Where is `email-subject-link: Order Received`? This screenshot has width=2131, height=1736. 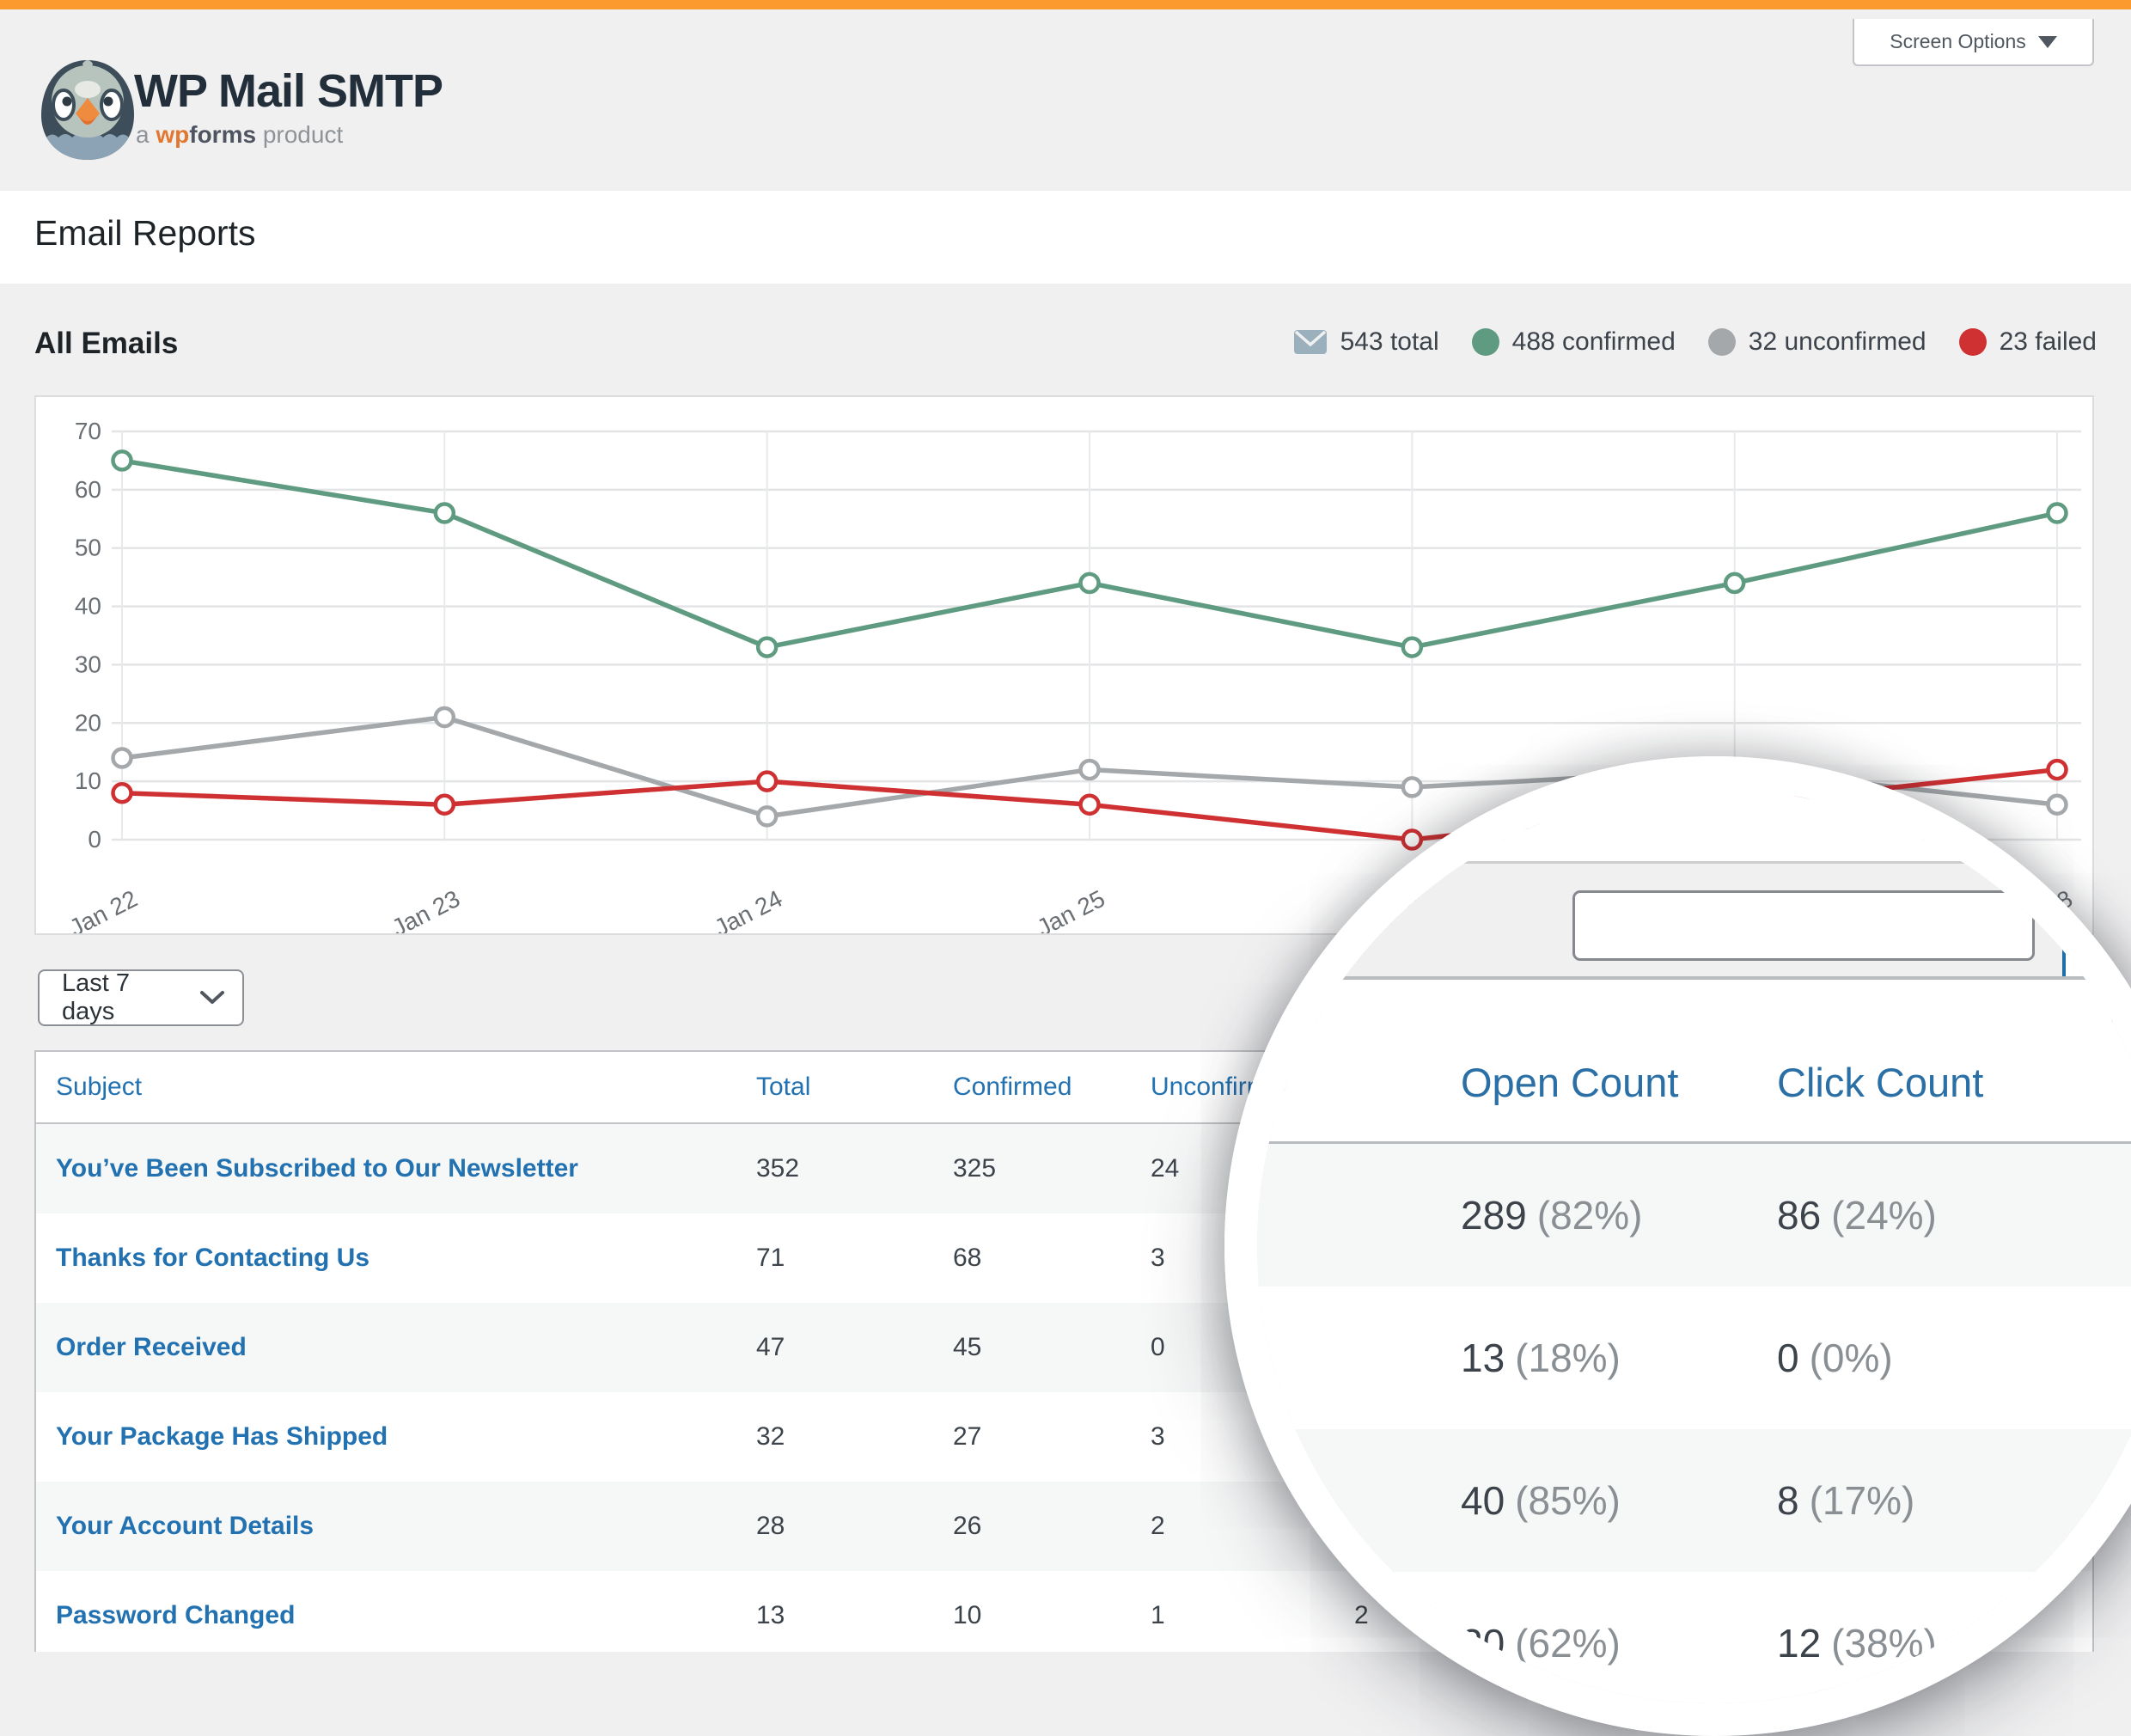 email-subject-link: Order Received is located at coordinates (151, 1347).